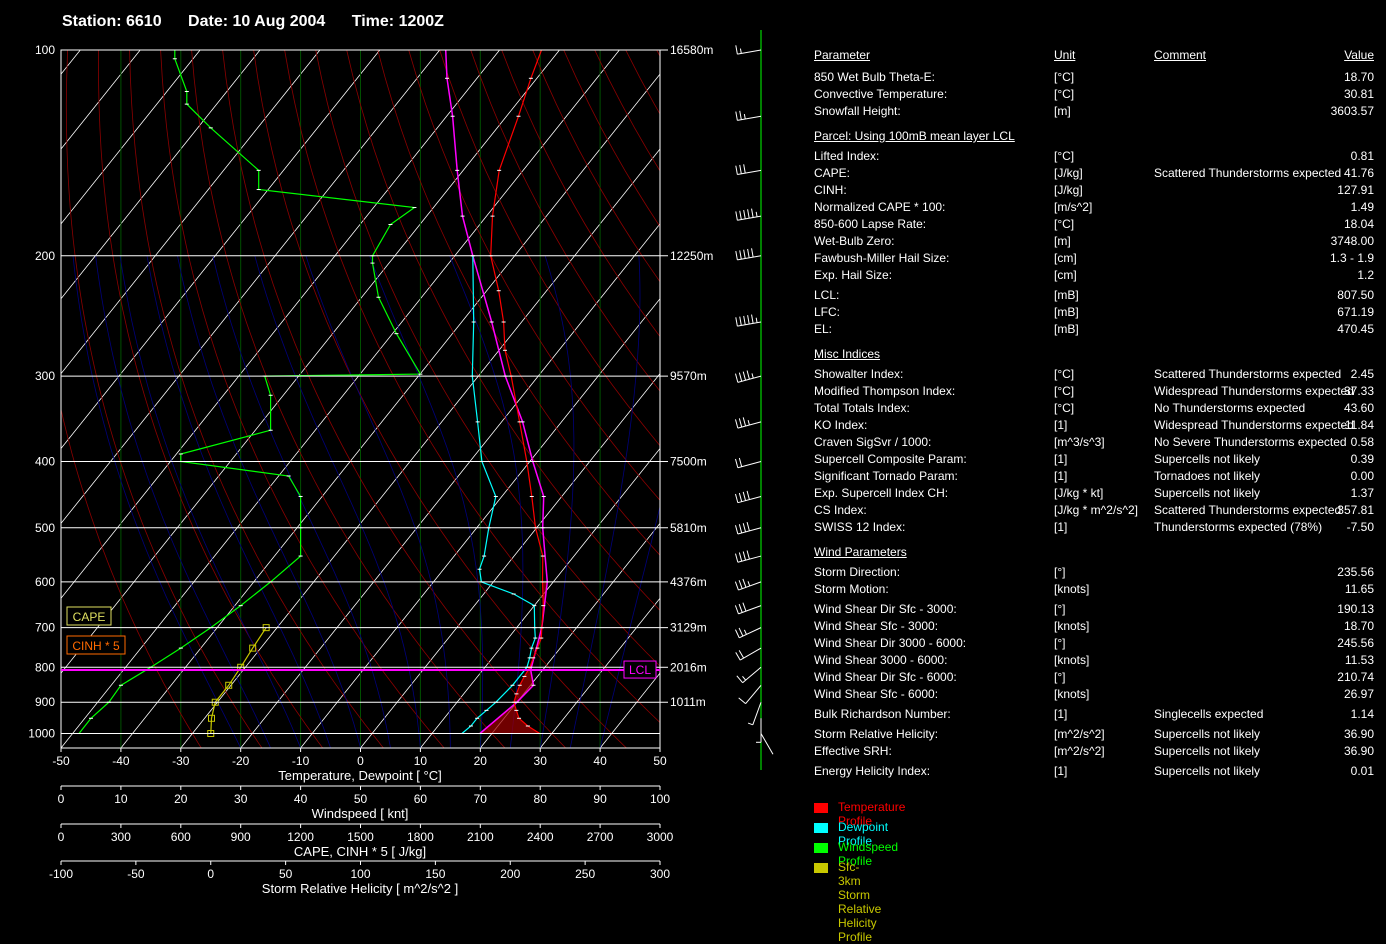 This screenshot has width=1386, height=944. I want to click on axis-tick-label: 3000, so click(660, 837).